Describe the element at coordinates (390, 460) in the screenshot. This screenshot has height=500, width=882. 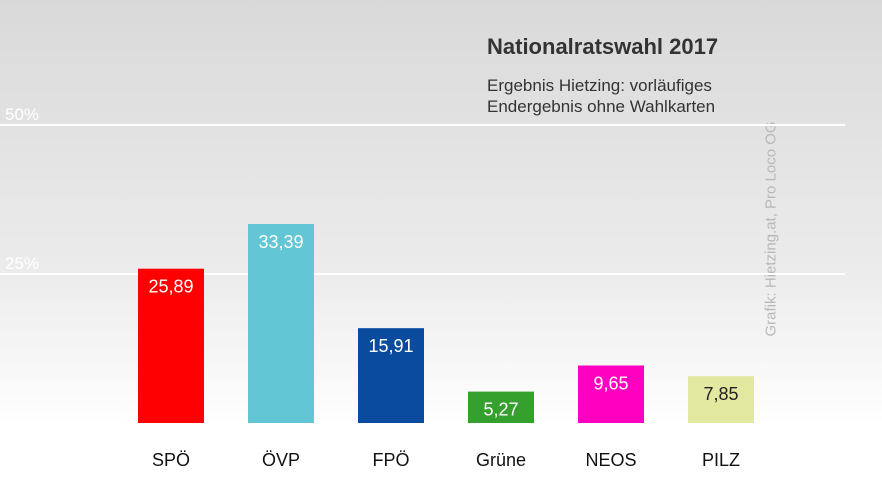
I see `x-tick-label: FPÖ` at that location.